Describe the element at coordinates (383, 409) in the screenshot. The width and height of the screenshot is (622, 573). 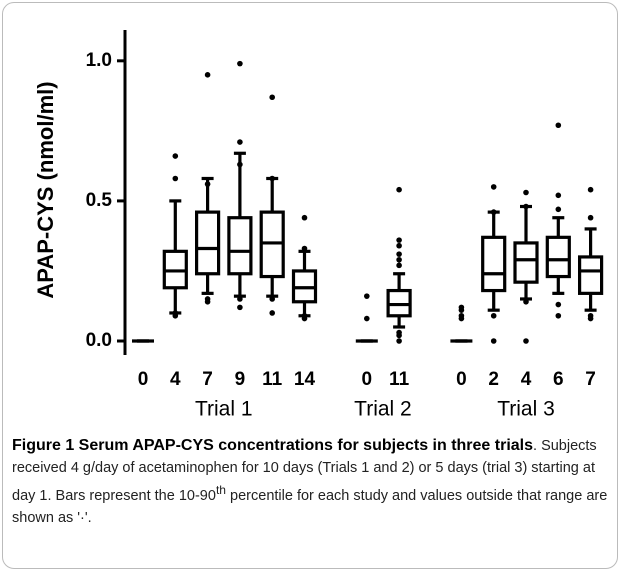
I see `group-label: Trial 2` at that location.